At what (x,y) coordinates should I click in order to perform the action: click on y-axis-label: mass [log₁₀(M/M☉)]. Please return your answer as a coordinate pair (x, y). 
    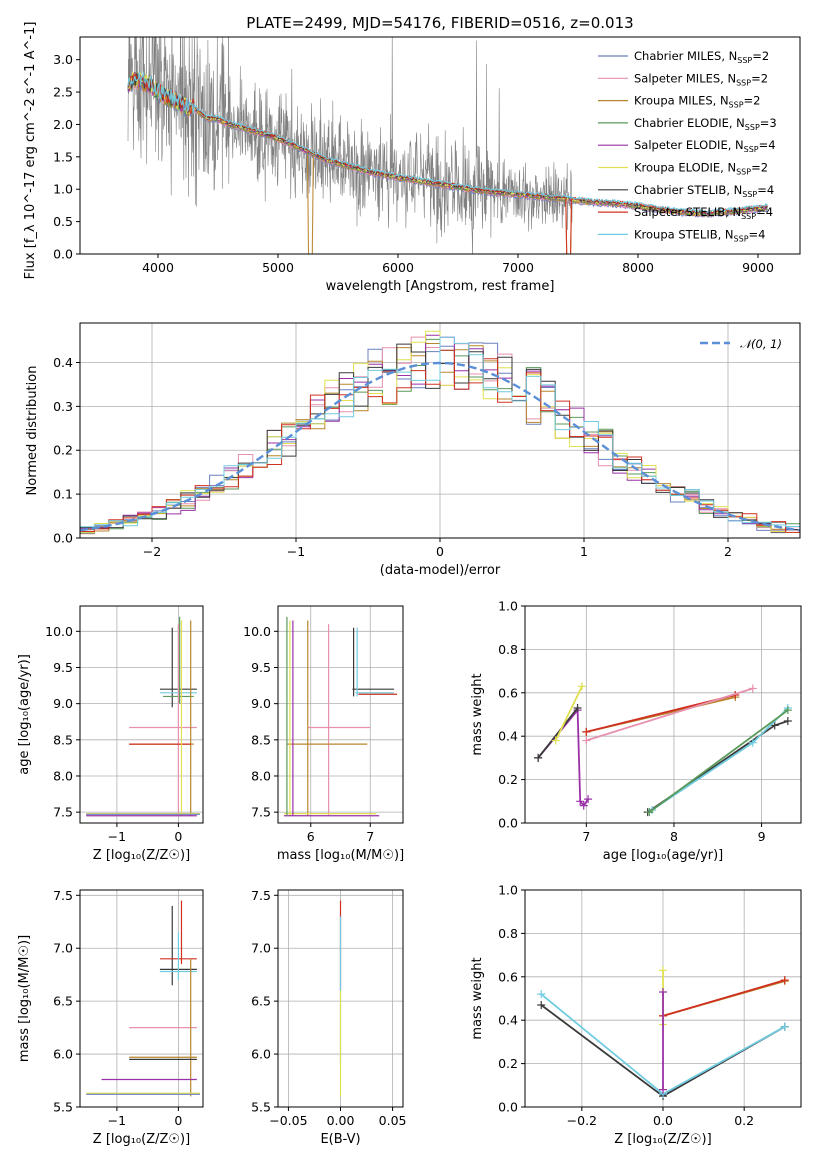
    Looking at the image, I should click on (24, 998).